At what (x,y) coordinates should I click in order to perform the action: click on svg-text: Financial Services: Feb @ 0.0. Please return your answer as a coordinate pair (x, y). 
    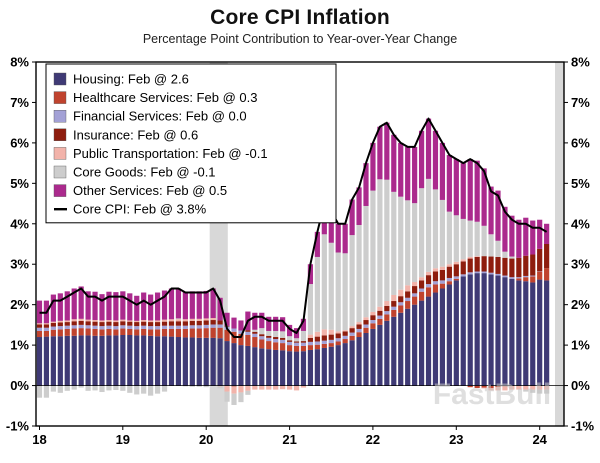
    Looking at the image, I should click on (160, 116).